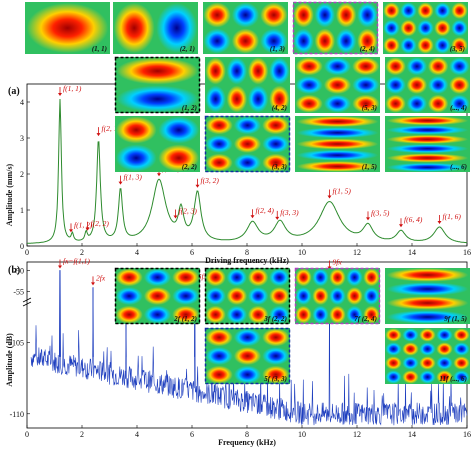 The image size is (474, 450). Describe the element at coordinates (365, 319) in the screenshot. I see `mode-label: 7f (2, 4)` at that location.